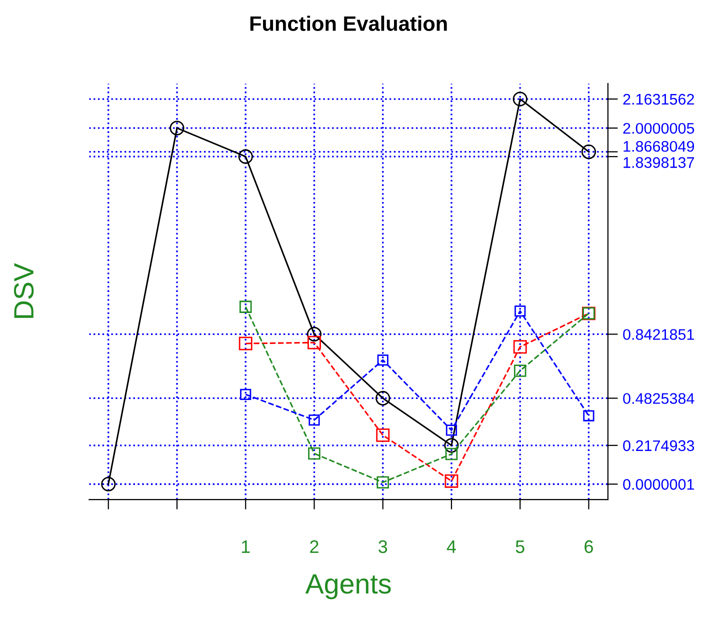  What do you see at coordinates (520, 547) in the screenshot?
I see `x-tick-label: 5` at bounding box center [520, 547].